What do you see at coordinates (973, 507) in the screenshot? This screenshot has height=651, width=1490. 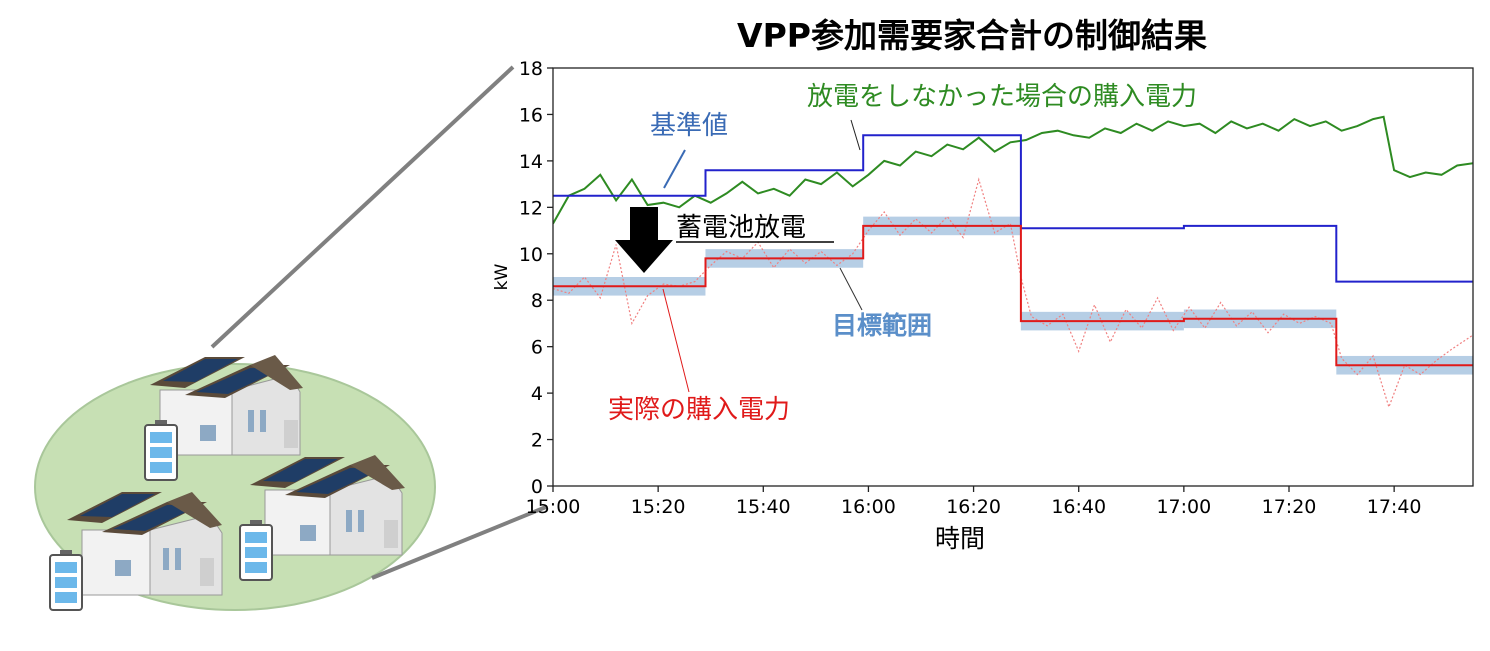 I see `x-tick-label: 16:20` at bounding box center [973, 507].